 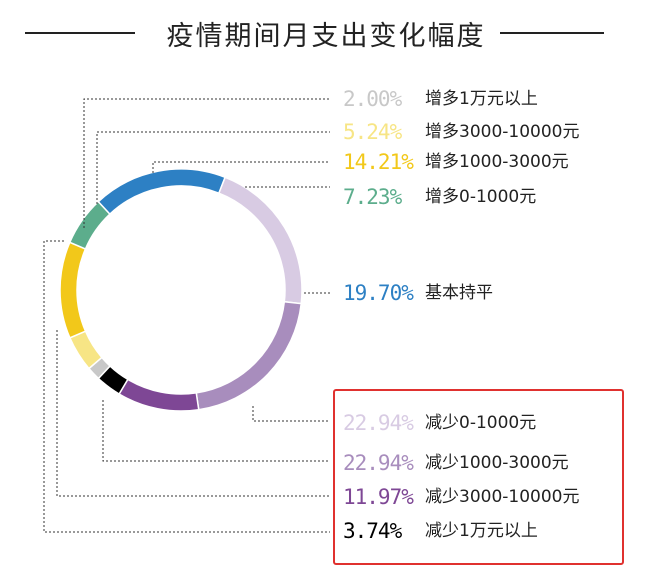 I want to click on slice-category-label-0: 增多1万元以上, so click(x=481, y=99).